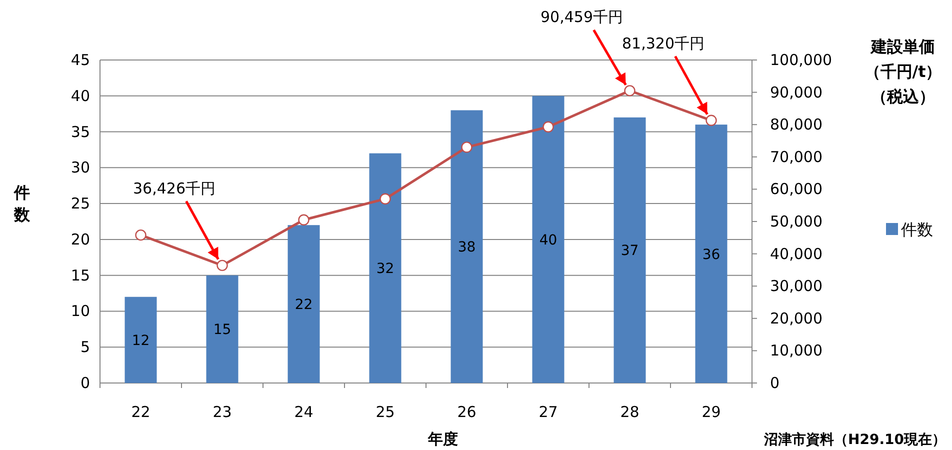 Image resolution: width=952 pixels, height=450 pixels. I want to click on y2-tick-label: 40,000, so click(796, 253).